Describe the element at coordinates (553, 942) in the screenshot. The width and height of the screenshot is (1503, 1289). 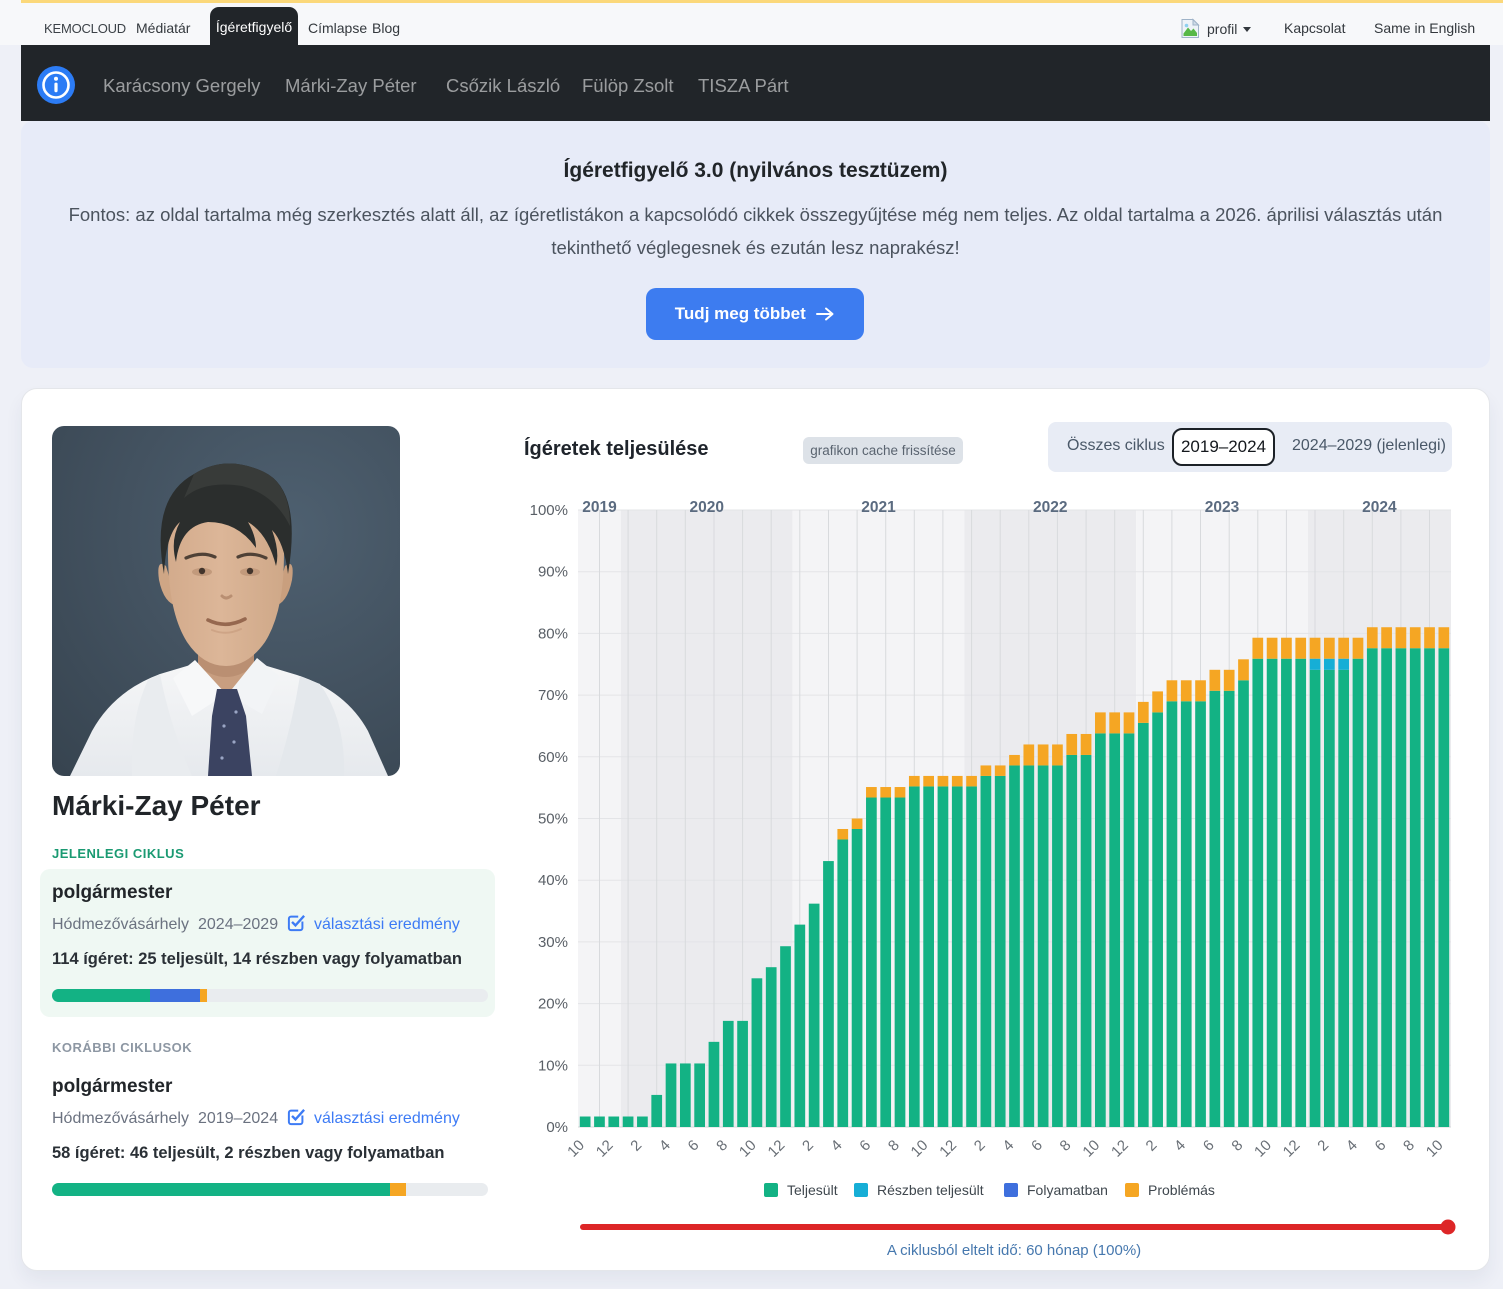
I see `svg-text: 30%` at that location.